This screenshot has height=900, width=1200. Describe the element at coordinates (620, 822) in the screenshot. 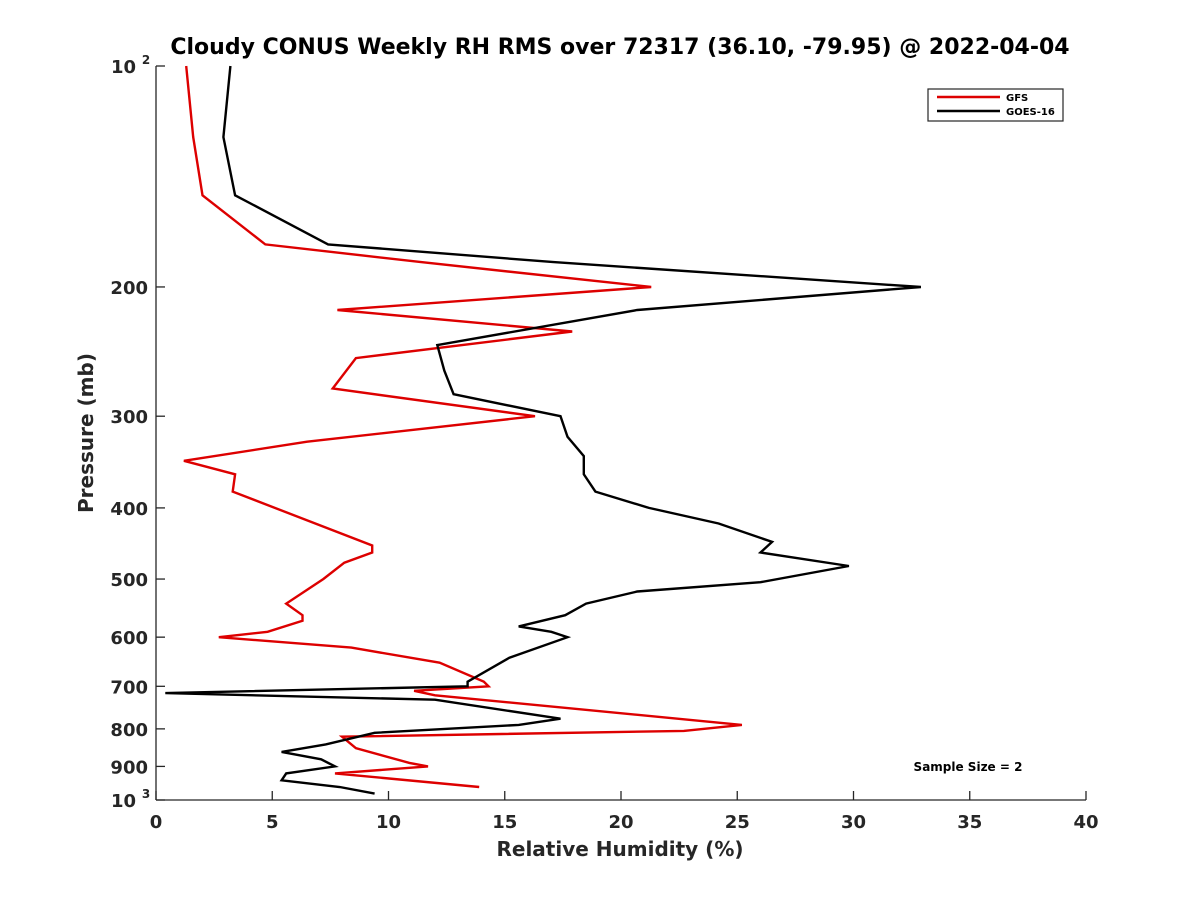

I see `x-tick-label: 20` at that location.